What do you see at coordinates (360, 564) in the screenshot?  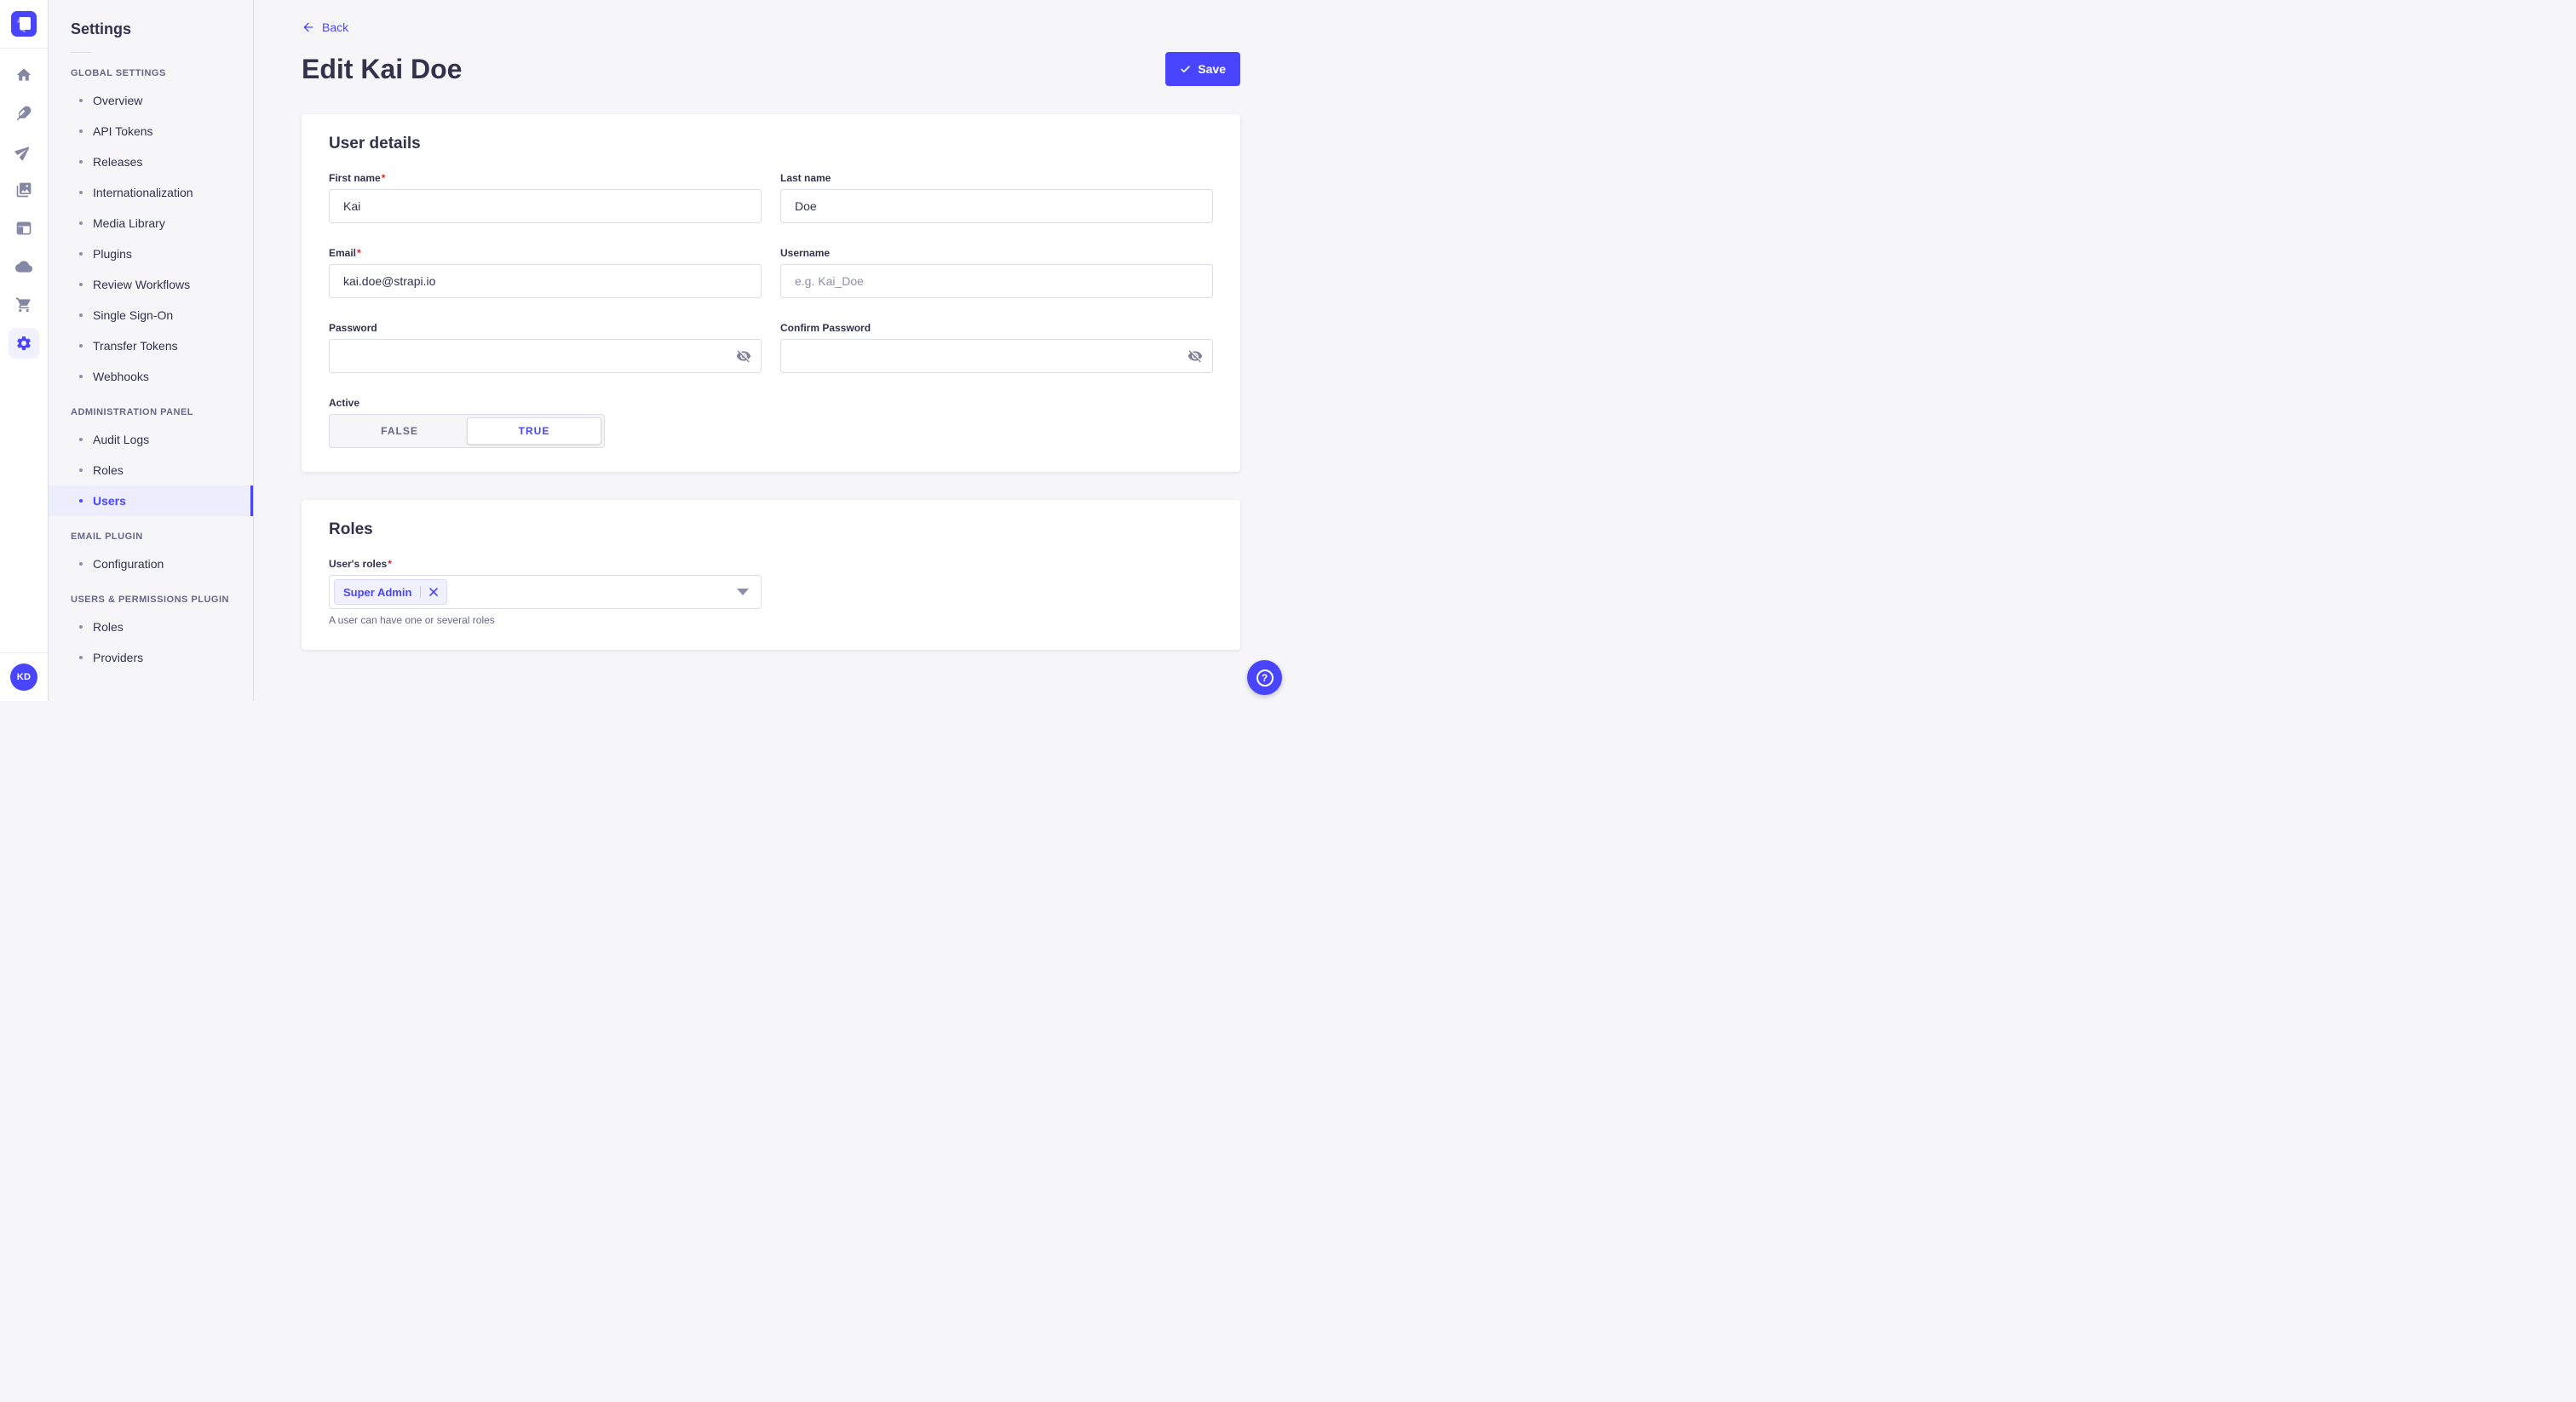 I see `user-roles-label: User's roles*` at bounding box center [360, 564].